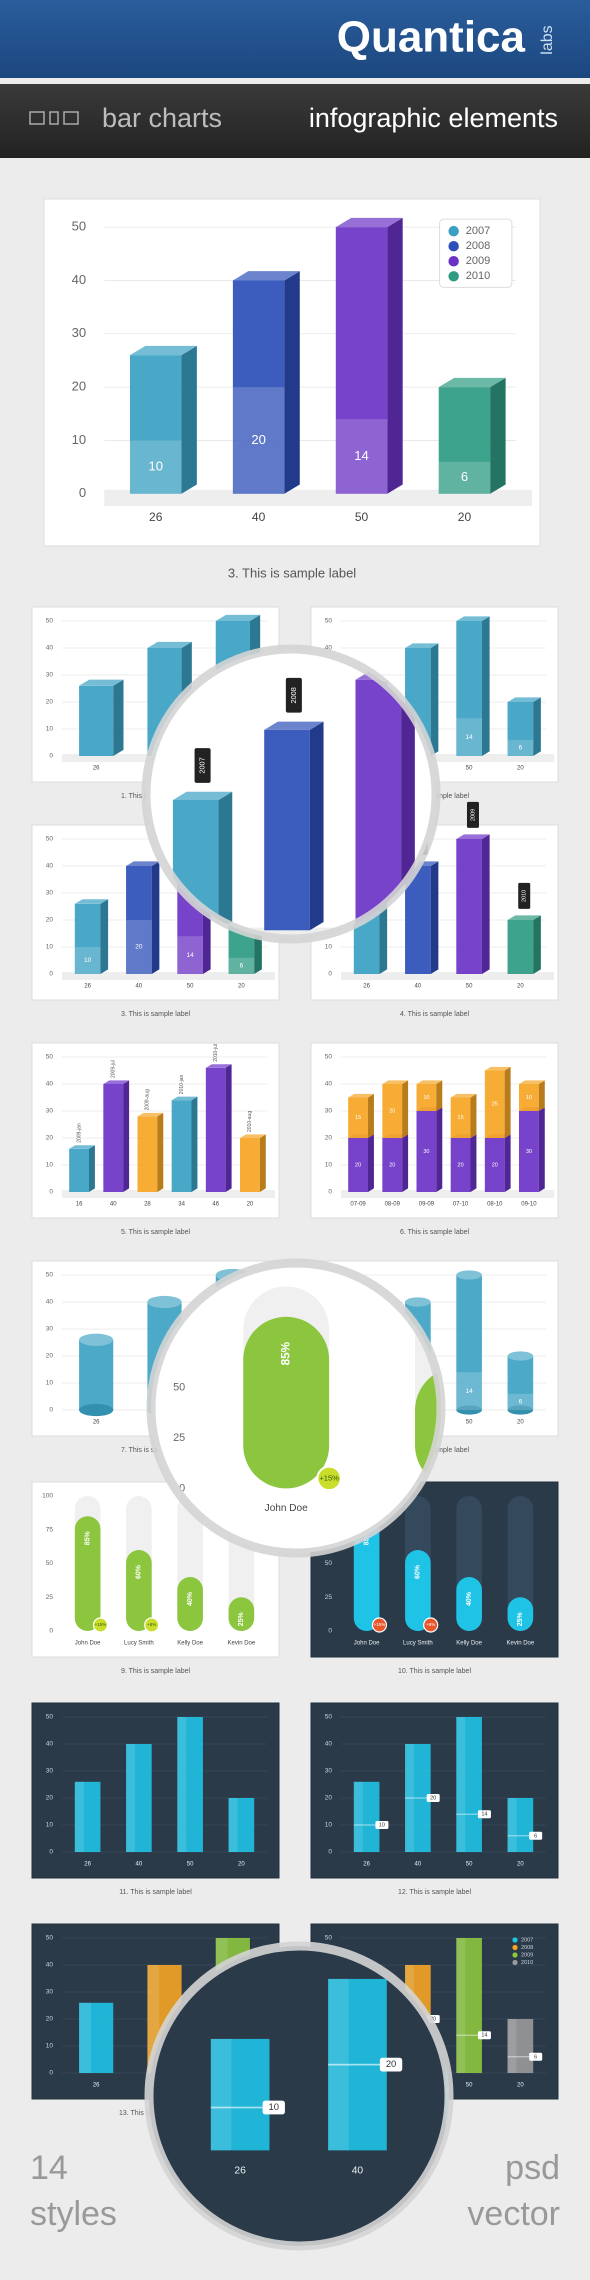  Describe the element at coordinates (190, 1598) in the screenshot. I see `value-label: 40%` at that location.